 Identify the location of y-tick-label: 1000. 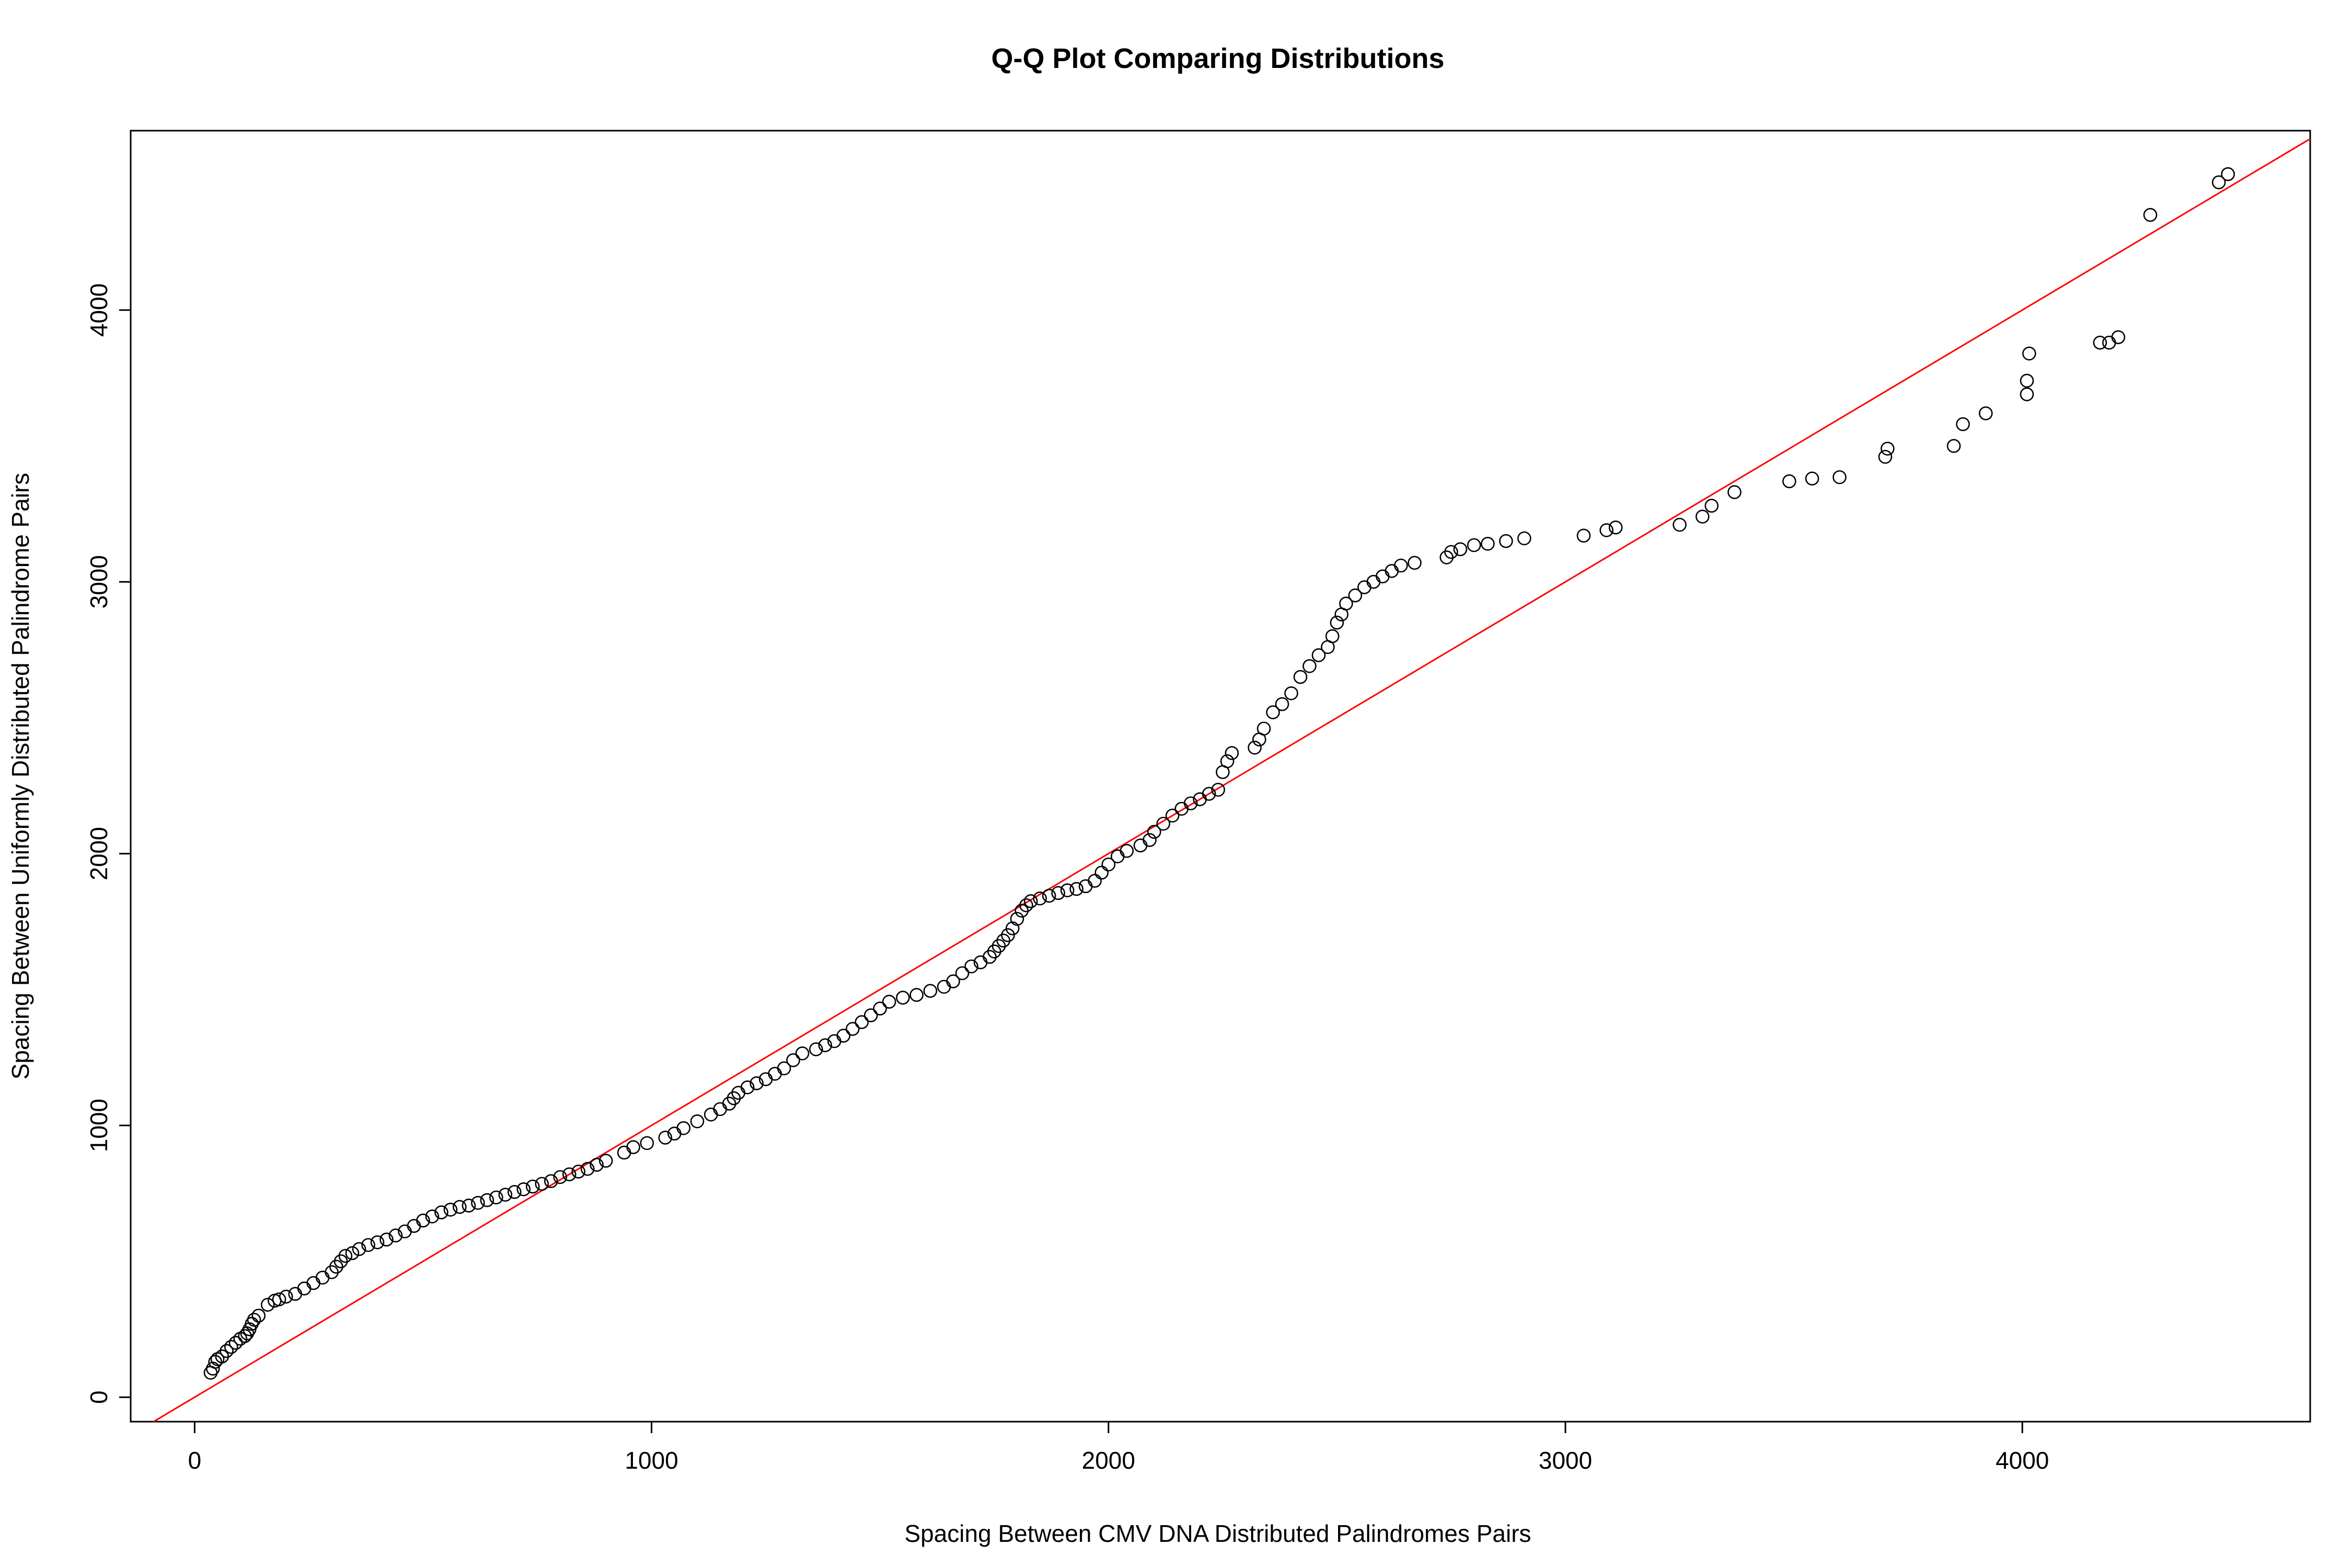
(98, 1125).